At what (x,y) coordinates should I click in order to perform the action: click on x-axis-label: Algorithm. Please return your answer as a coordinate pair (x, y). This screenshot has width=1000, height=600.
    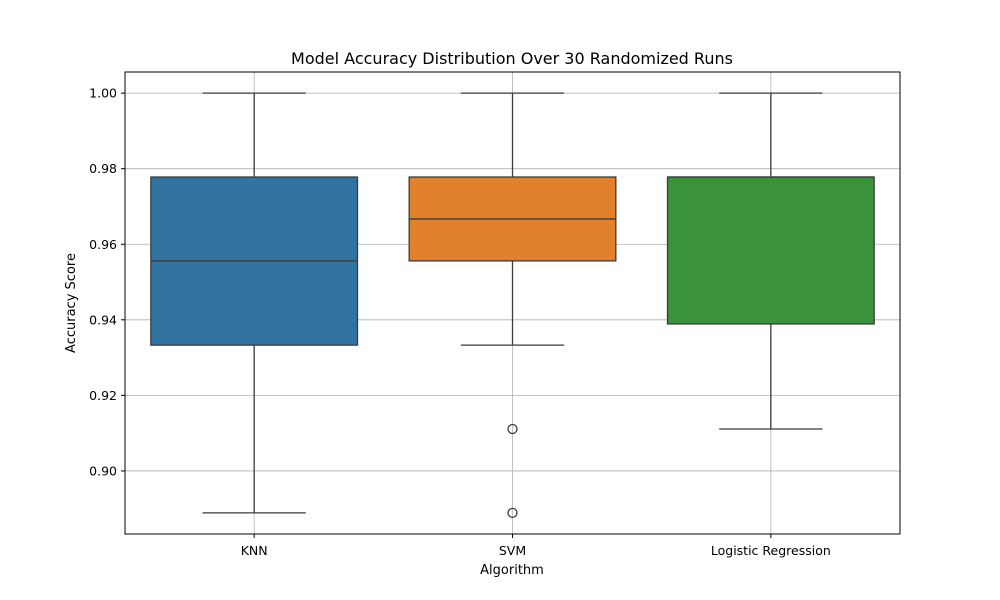
    Looking at the image, I should click on (512, 570).